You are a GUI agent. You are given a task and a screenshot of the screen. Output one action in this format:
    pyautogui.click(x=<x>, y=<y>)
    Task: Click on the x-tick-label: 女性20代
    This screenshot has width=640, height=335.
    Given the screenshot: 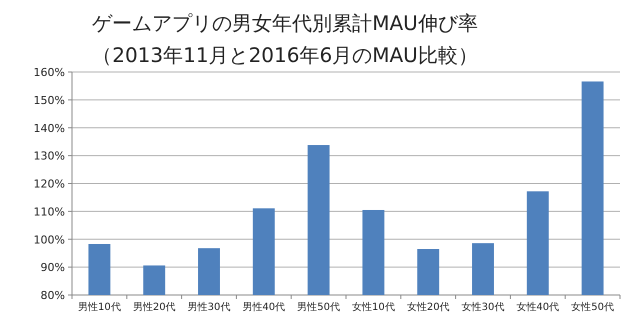 What is the action you would take?
    pyautogui.click(x=428, y=307)
    